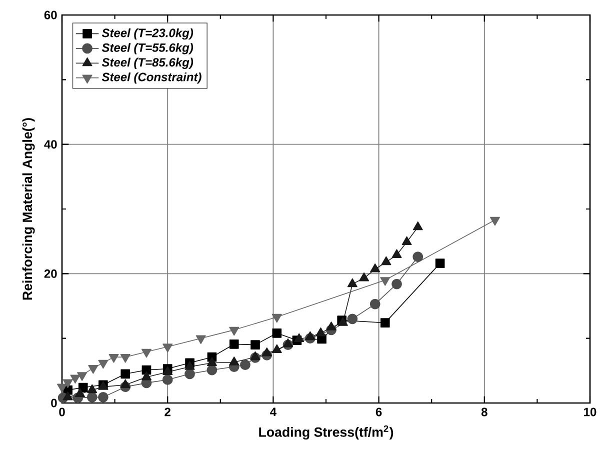 This screenshot has width=600, height=465. What do you see at coordinates (148, 34) in the screenshot?
I see `legend-label: Steel (T=23.0kg)` at bounding box center [148, 34].